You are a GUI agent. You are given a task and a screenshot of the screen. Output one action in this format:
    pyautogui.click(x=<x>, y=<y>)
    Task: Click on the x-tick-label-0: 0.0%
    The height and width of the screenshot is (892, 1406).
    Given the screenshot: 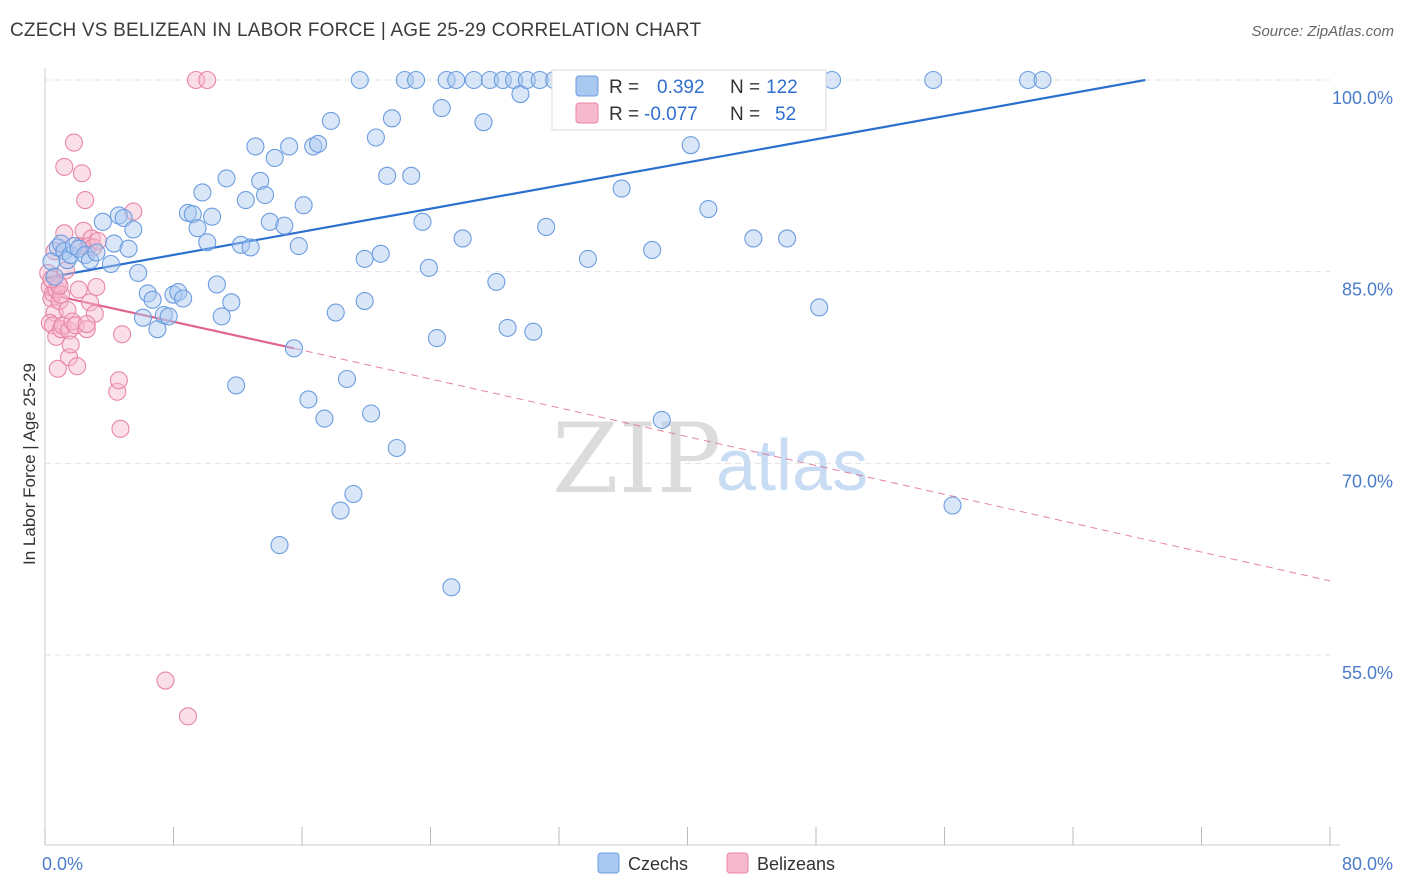 What is the action you would take?
    pyautogui.click(x=62, y=864)
    